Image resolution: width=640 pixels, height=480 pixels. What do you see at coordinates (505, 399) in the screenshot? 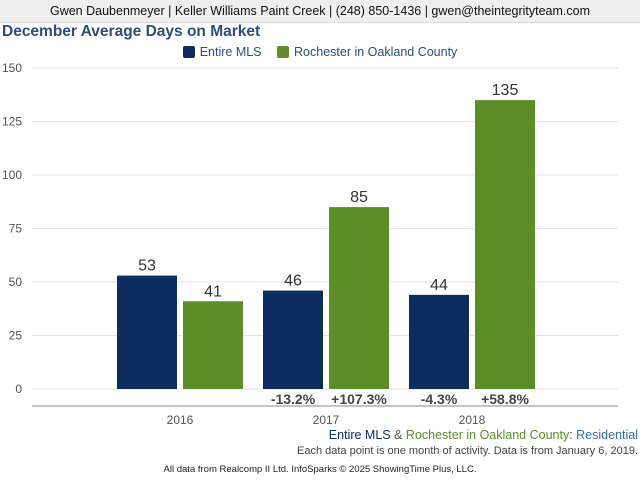
I see `change-label: +58.8%` at bounding box center [505, 399].